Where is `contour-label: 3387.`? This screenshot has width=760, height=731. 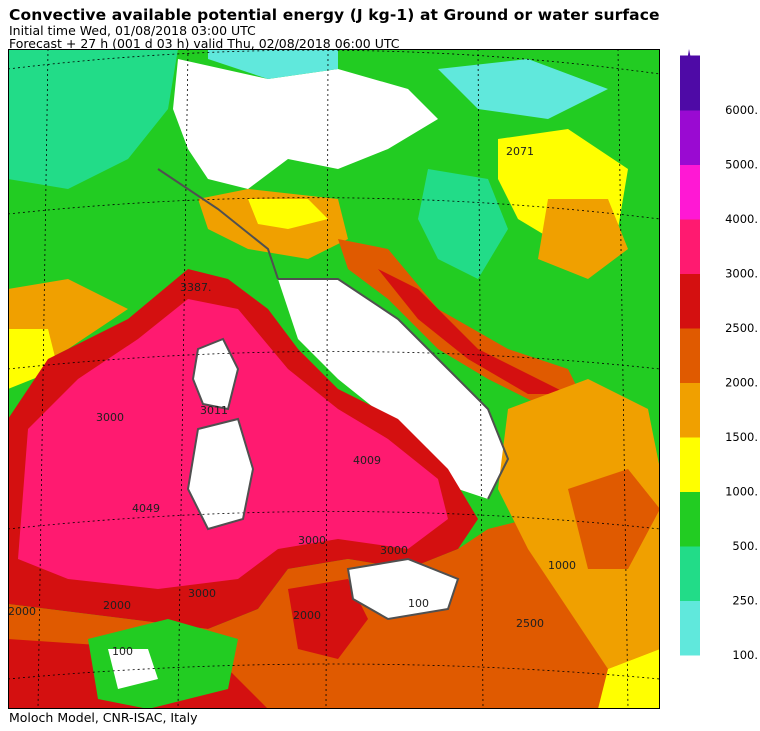
contour-label: 3387. is located at coordinates (196, 287).